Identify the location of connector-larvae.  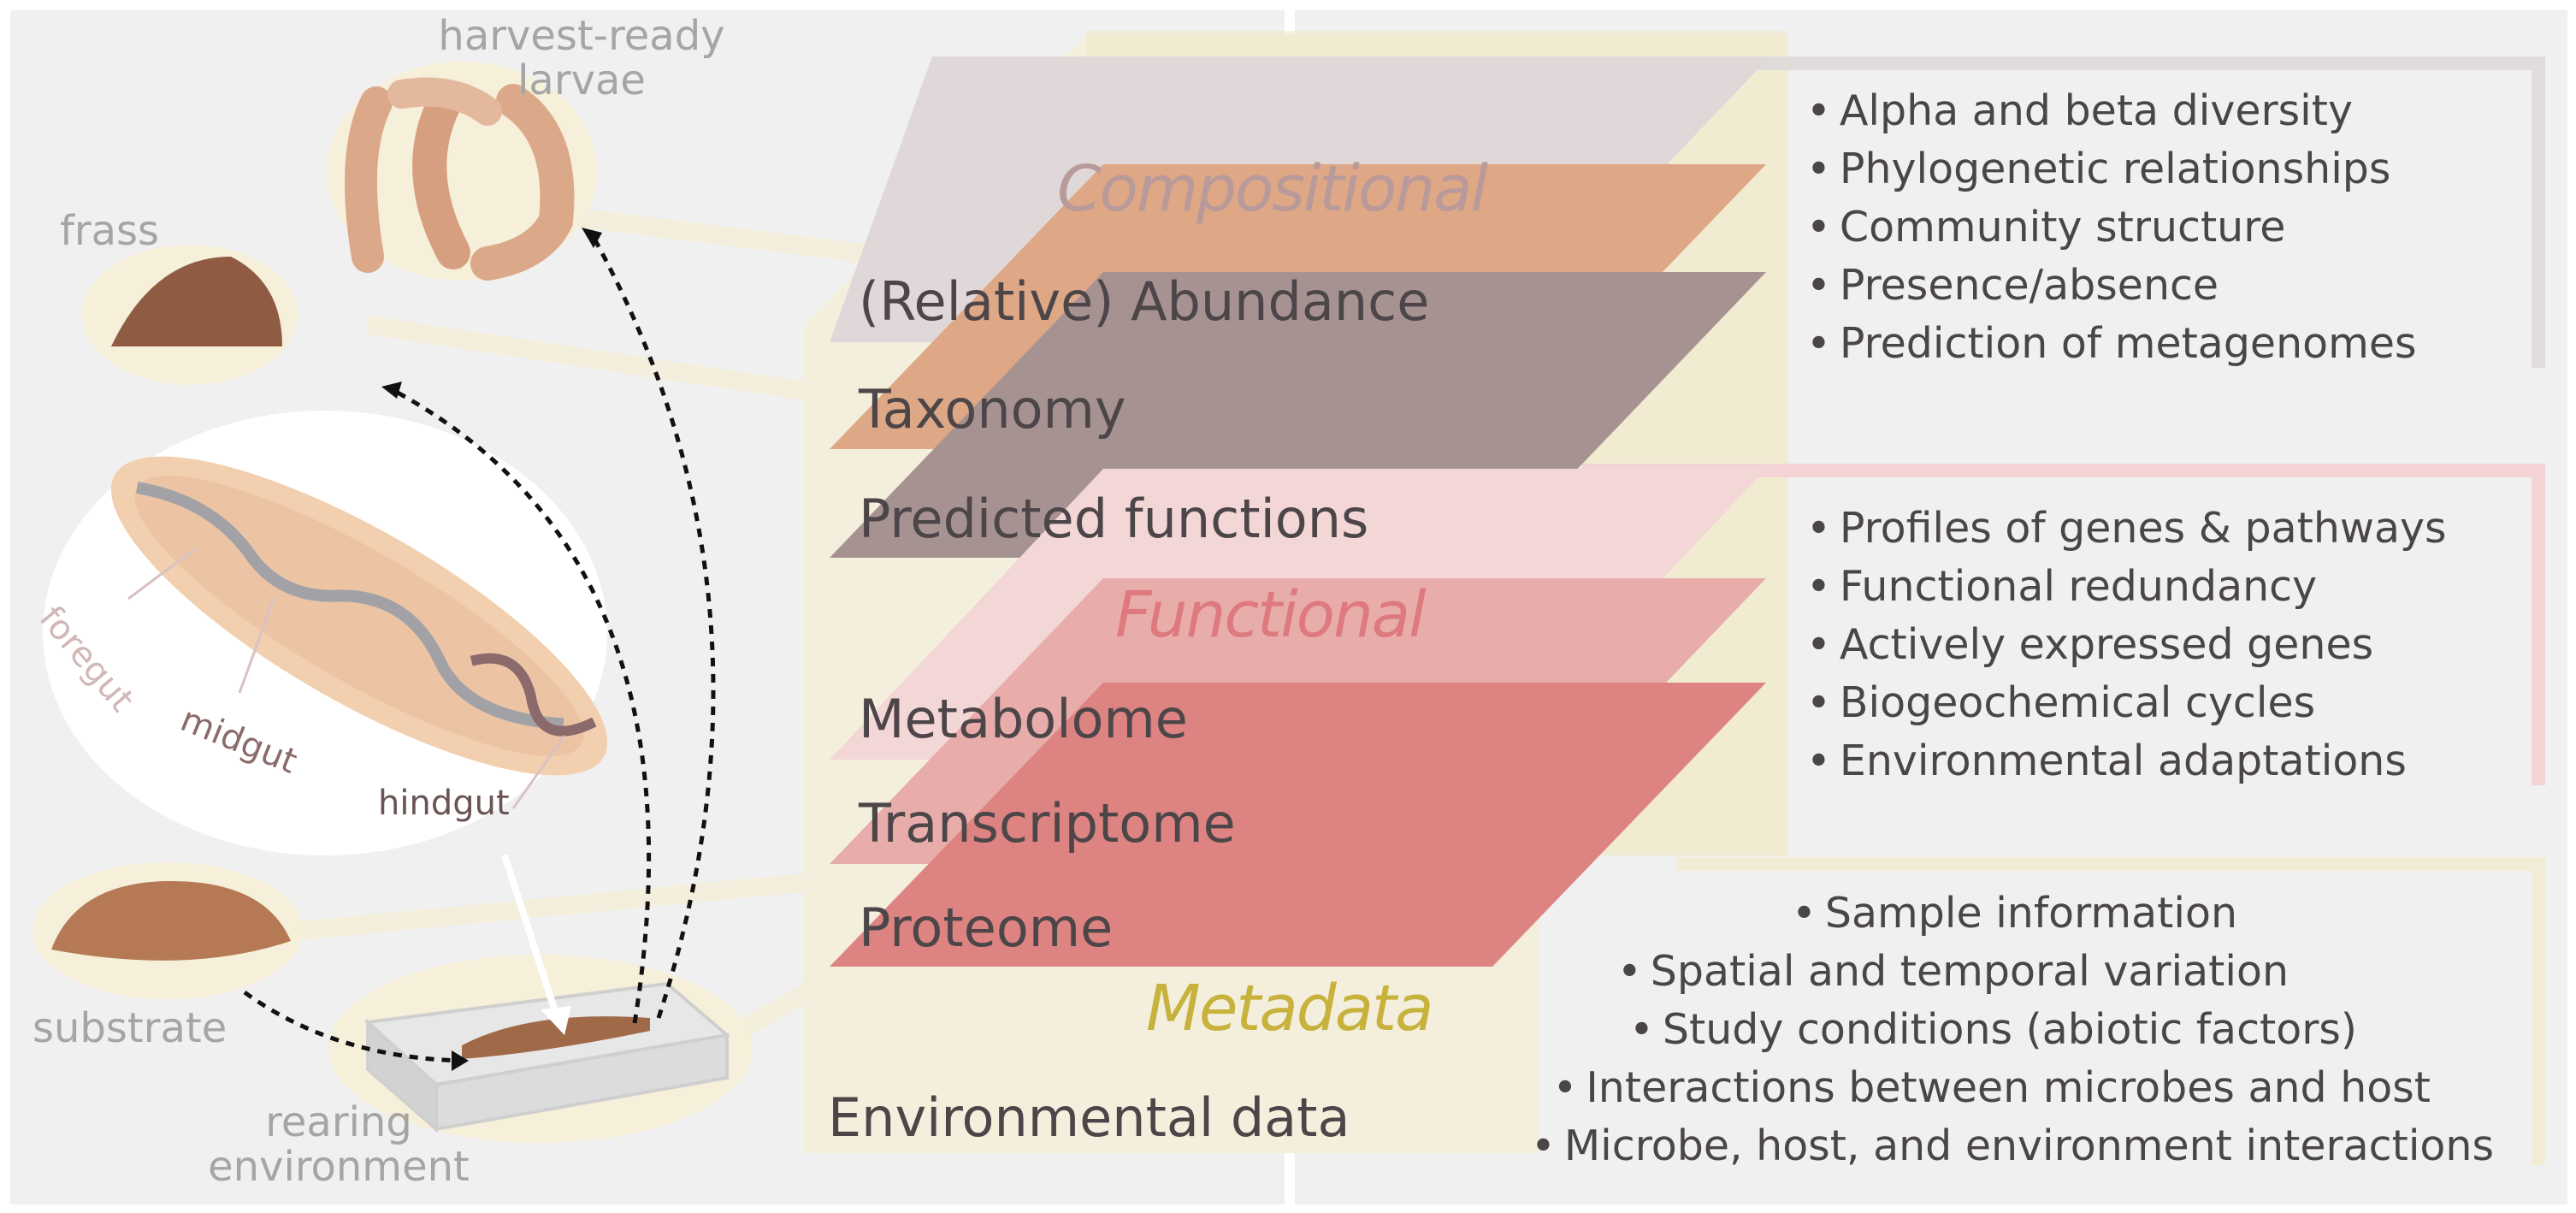
(718, 235).